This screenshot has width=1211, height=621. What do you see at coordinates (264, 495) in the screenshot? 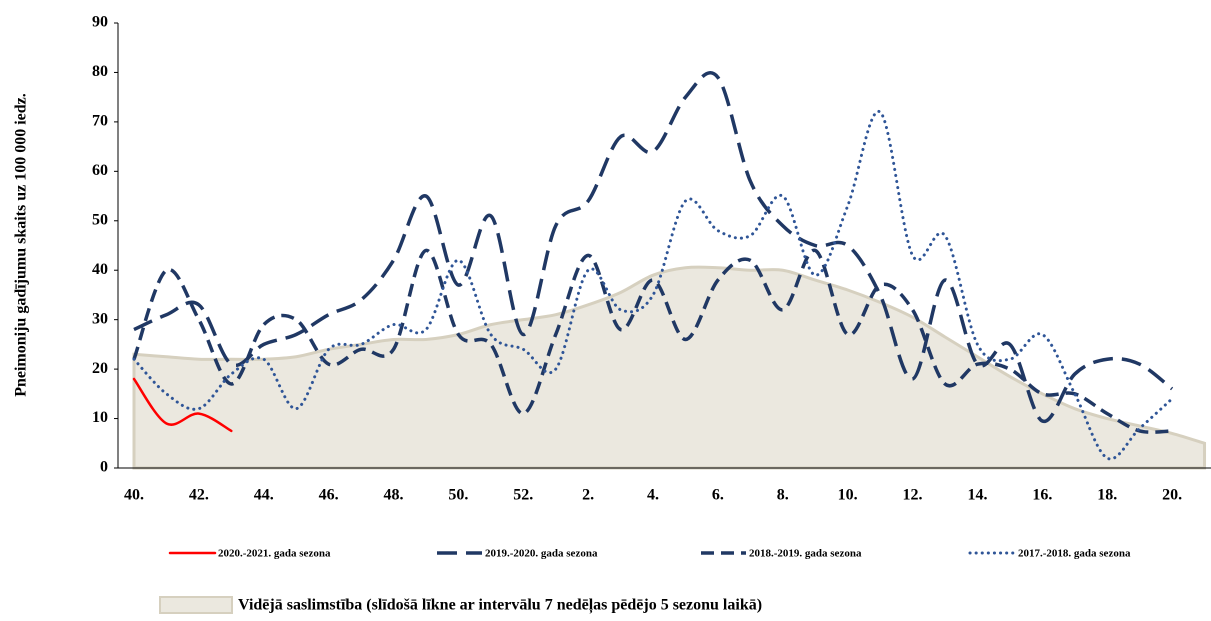
I see `x-tick-label: 44.` at bounding box center [264, 495].